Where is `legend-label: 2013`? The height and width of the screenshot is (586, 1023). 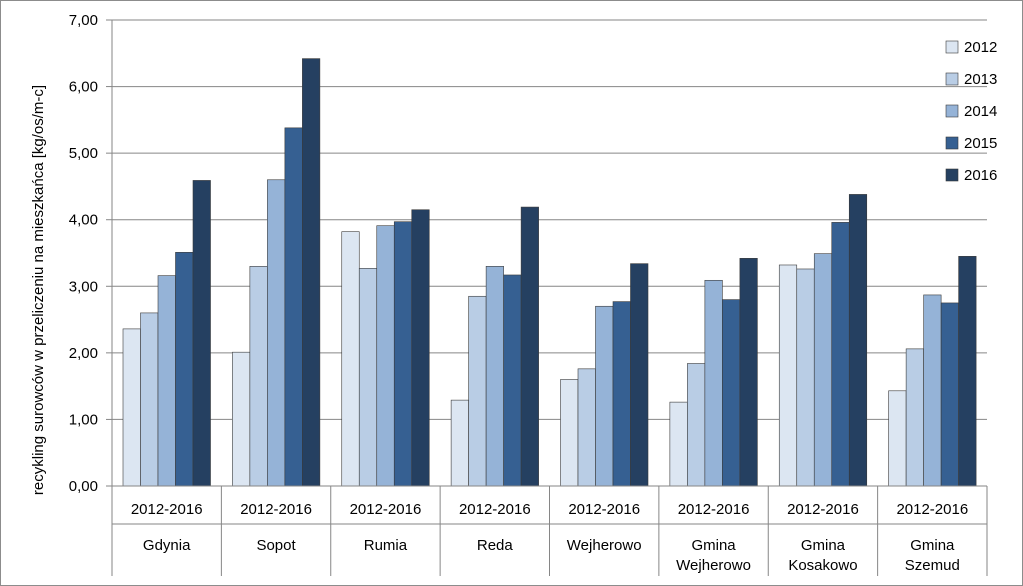 legend-label: 2013 is located at coordinates (980, 79).